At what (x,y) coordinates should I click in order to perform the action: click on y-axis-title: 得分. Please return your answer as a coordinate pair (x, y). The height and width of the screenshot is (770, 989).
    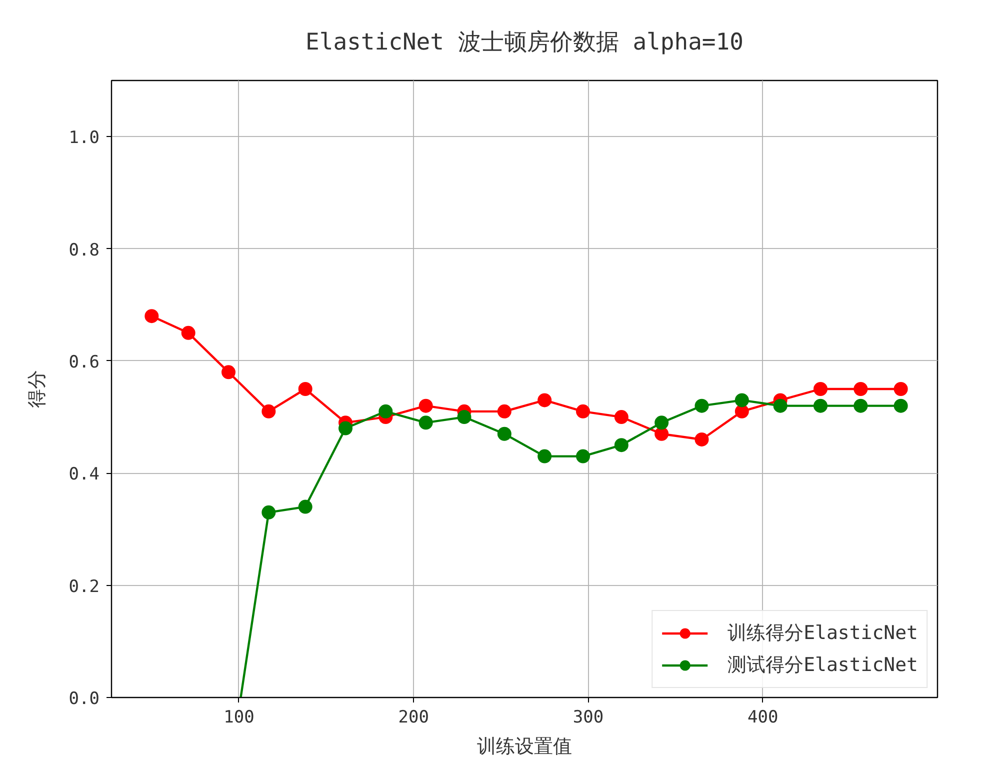
    Looking at the image, I should click on (37, 389).